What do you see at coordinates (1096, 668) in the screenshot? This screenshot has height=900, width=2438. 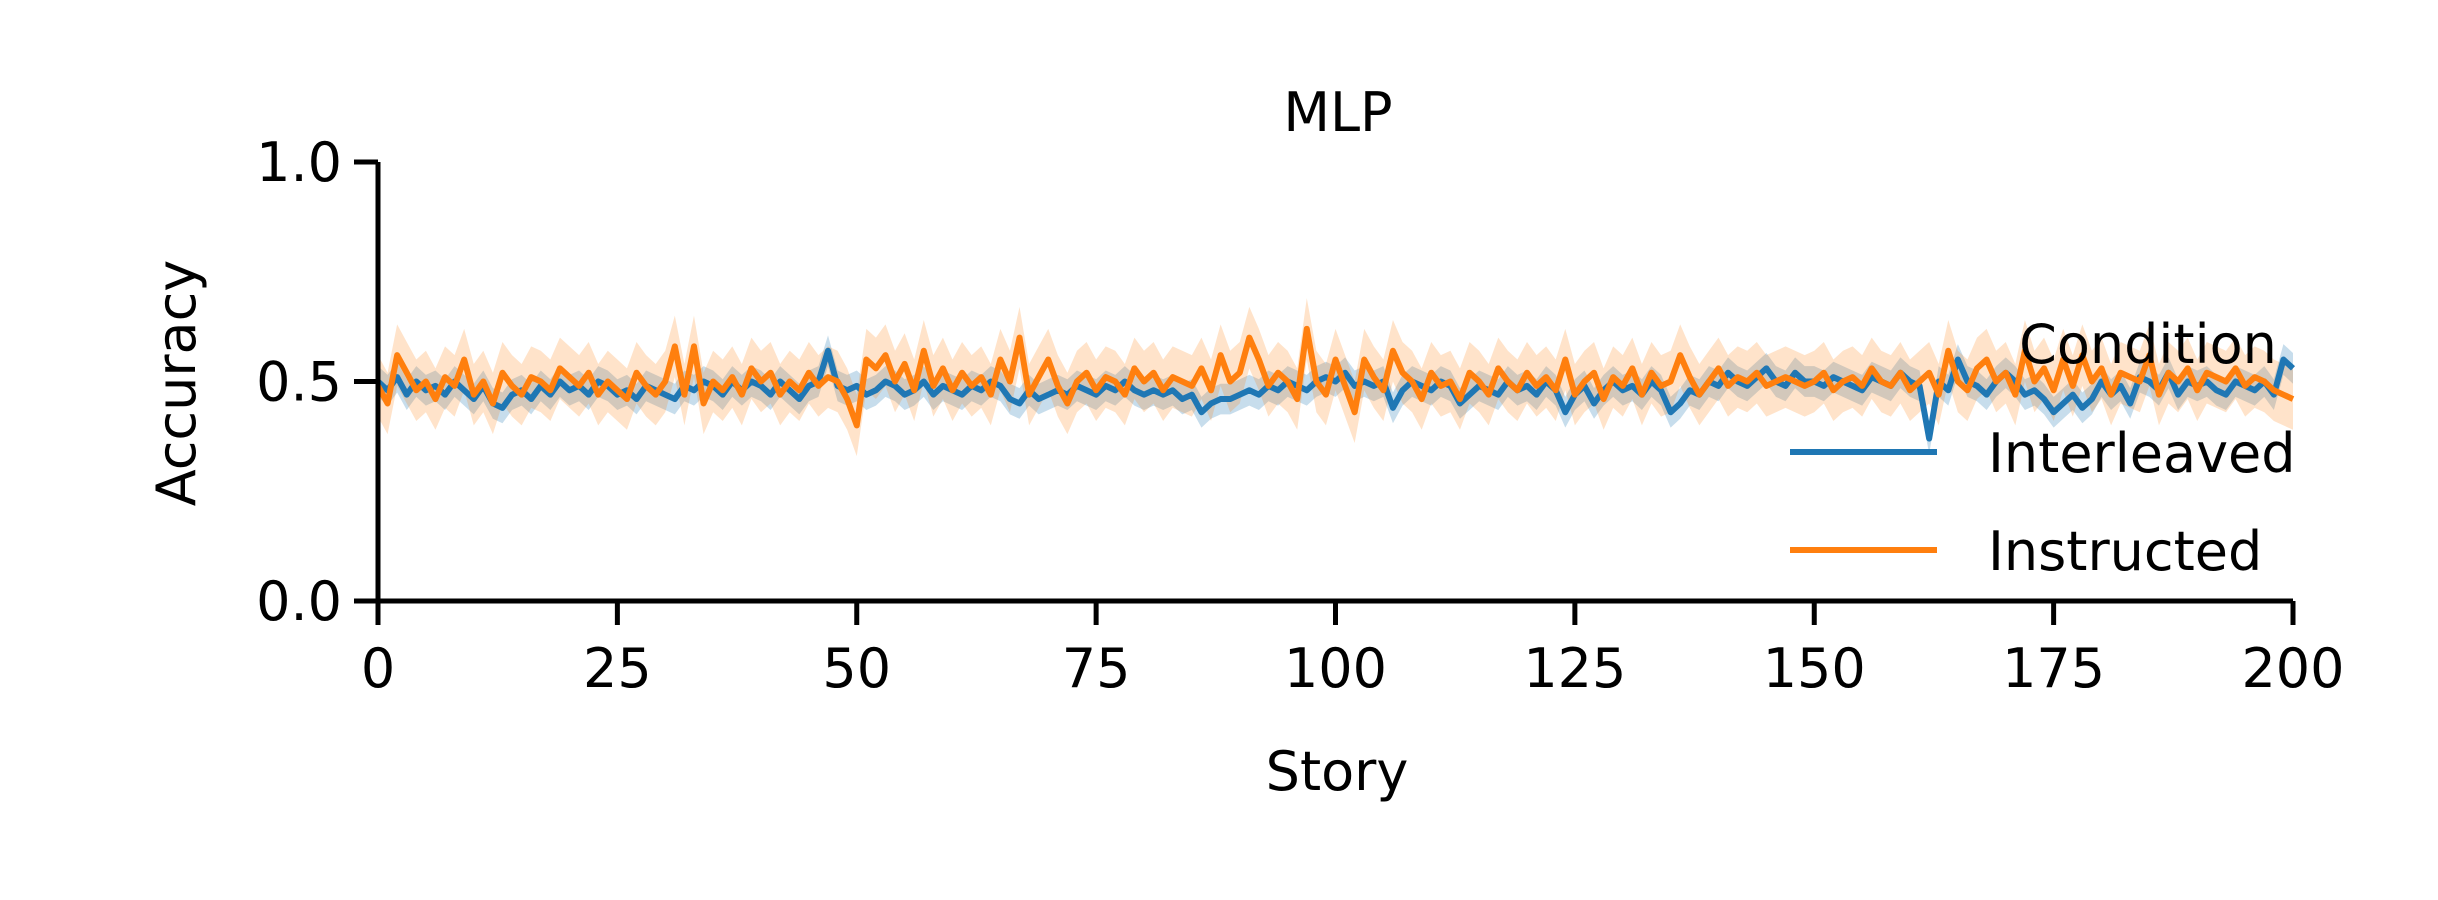 I see `x-tick-label: 75` at bounding box center [1096, 668].